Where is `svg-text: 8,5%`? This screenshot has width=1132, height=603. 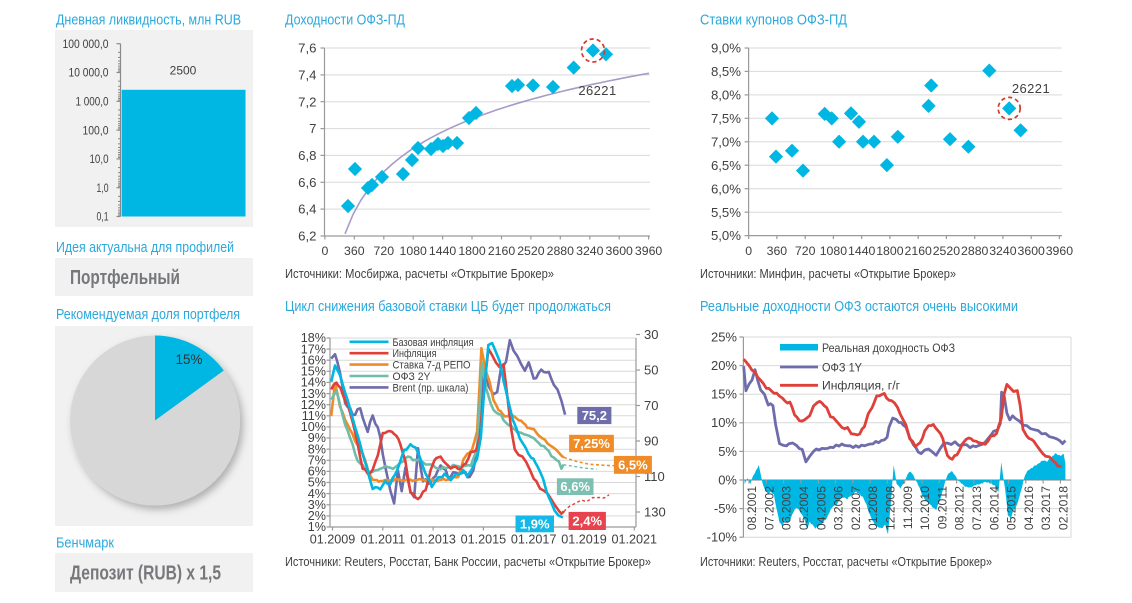 svg-text: 8,5% is located at coordinates (726, 71).